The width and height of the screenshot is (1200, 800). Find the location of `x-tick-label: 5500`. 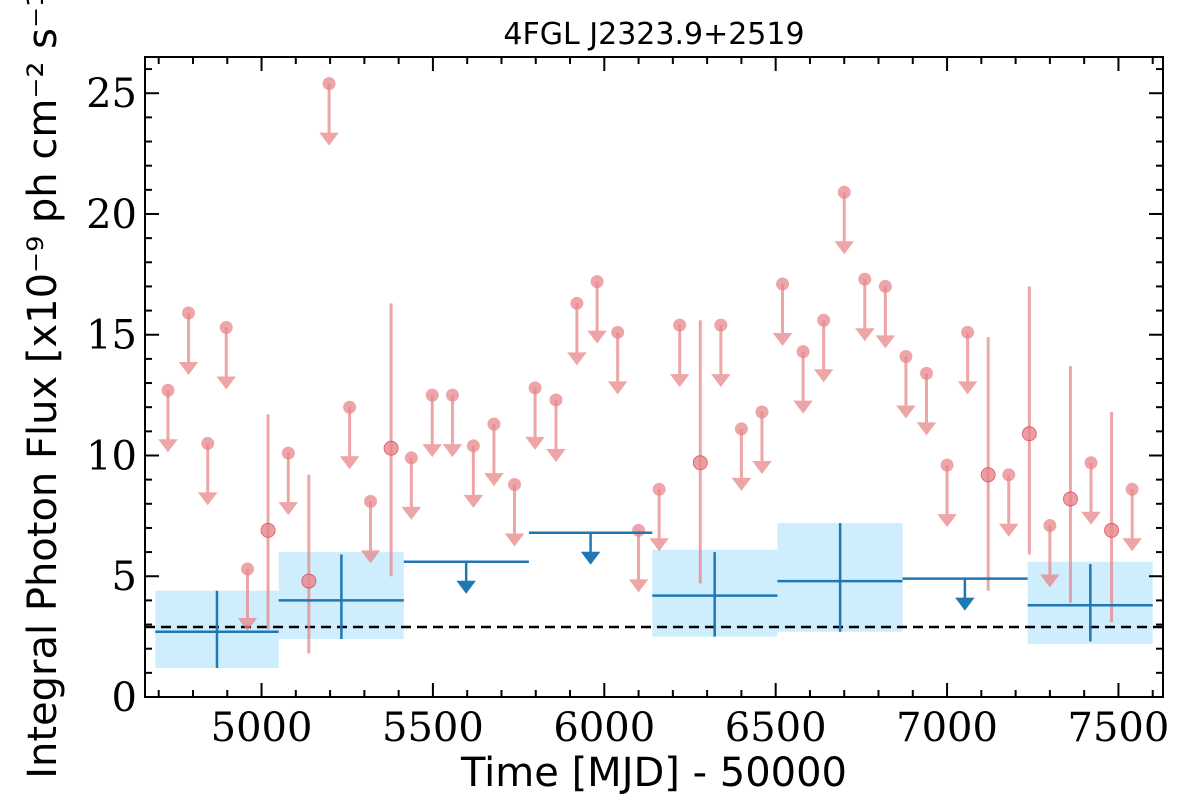

x-tick-label: 5500 is located at coordinates (433, 728).